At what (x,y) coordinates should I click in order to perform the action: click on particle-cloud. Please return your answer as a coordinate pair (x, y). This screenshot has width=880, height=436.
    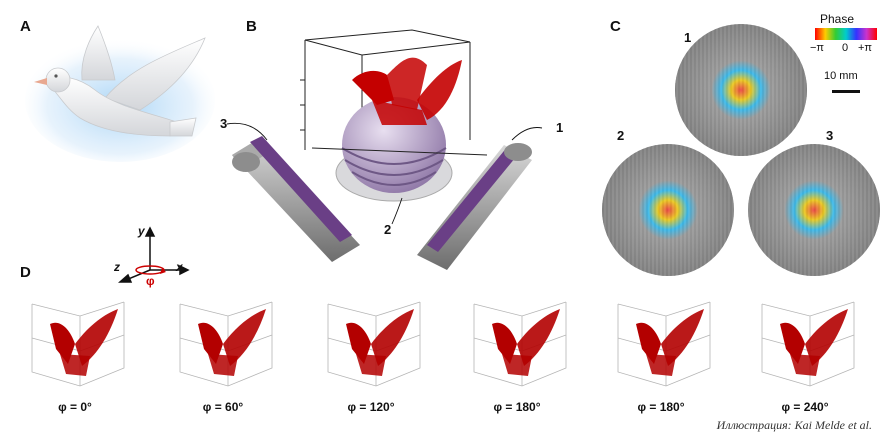
    Looking at the image, I should click on (407, 91).